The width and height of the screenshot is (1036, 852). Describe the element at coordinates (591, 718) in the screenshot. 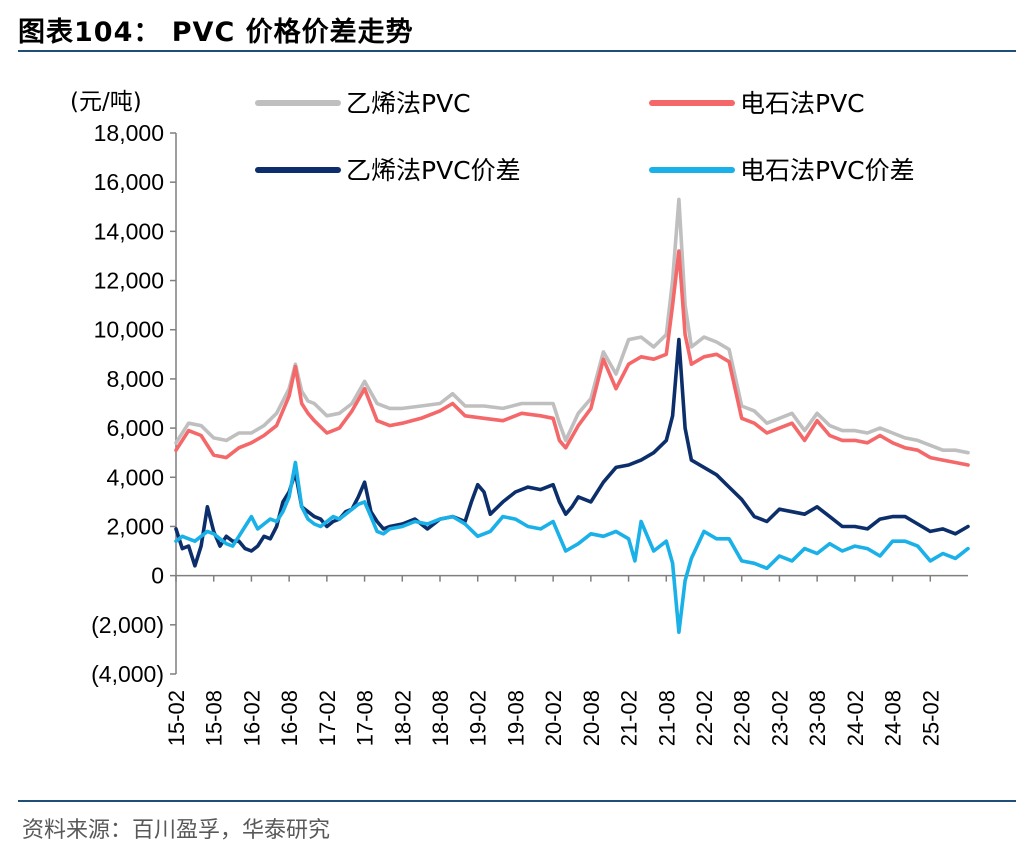

I see `x-tick-label: 20-08` at that location.